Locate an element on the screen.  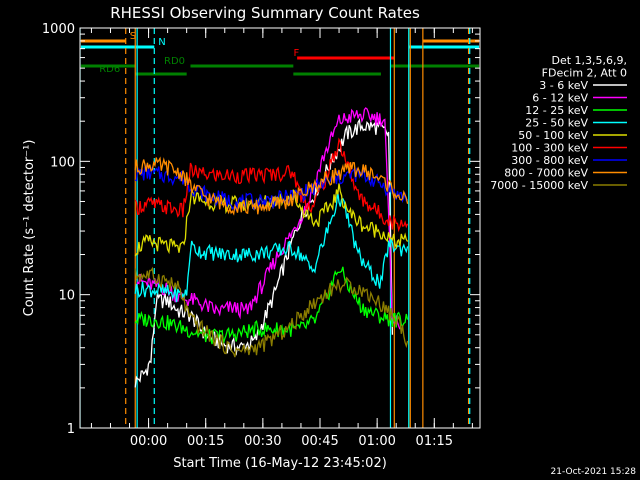
x-tick-label: 00:15 is located at coordinates (205, 441).